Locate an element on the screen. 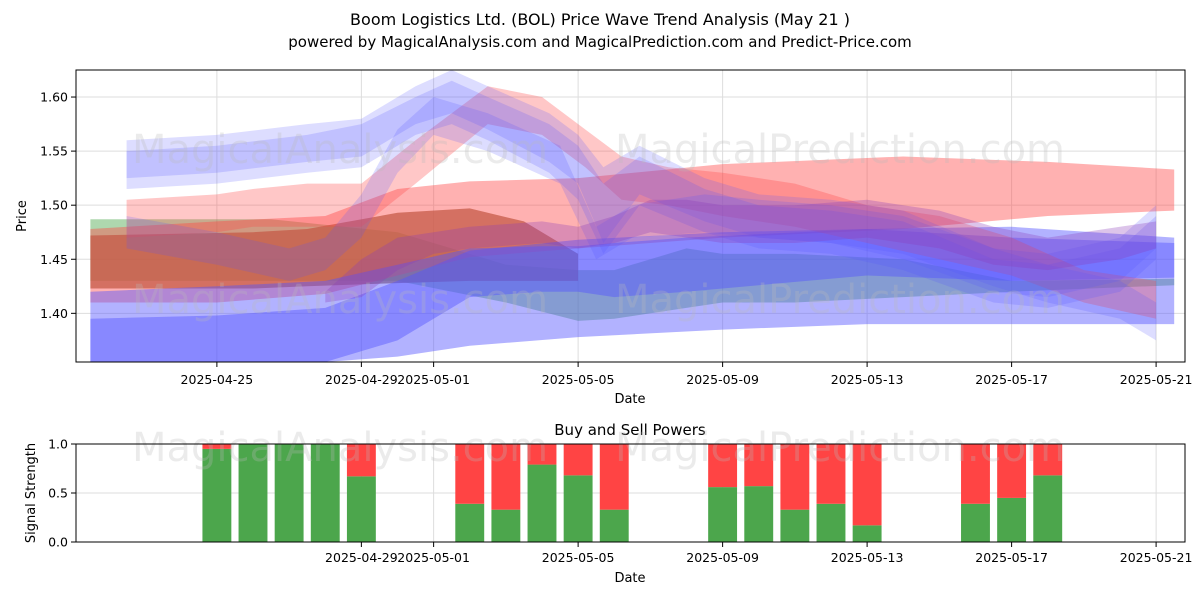 The width and height of the screenshot is (1200, 600). signal-y-tick-label: 1.0 is located at coordinates (58, 444).